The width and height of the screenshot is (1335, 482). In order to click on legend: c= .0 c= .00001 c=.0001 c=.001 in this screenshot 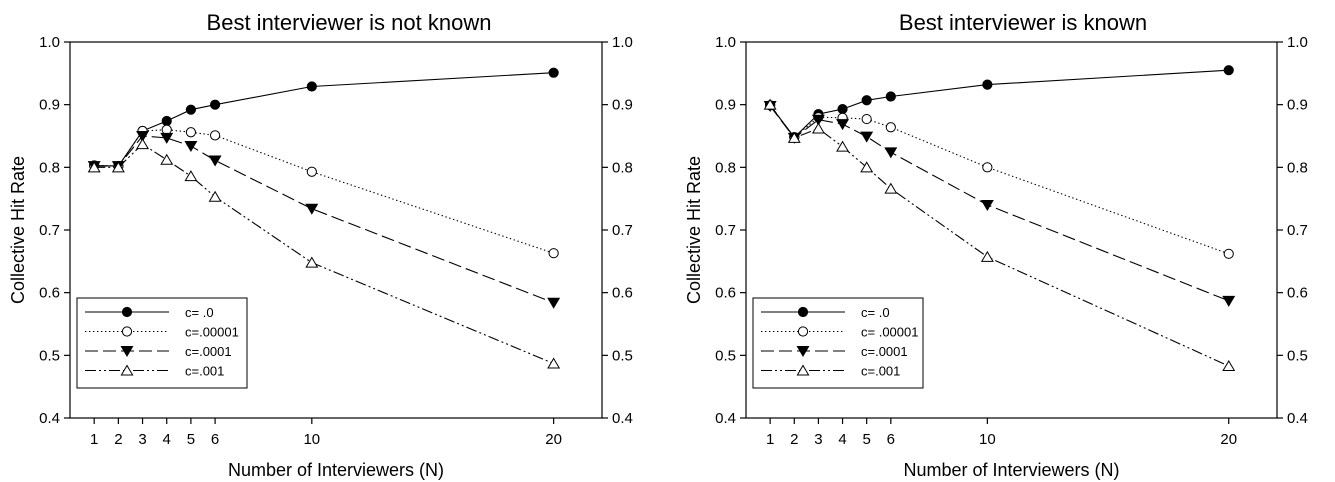, I will do `click(838, 343)`.